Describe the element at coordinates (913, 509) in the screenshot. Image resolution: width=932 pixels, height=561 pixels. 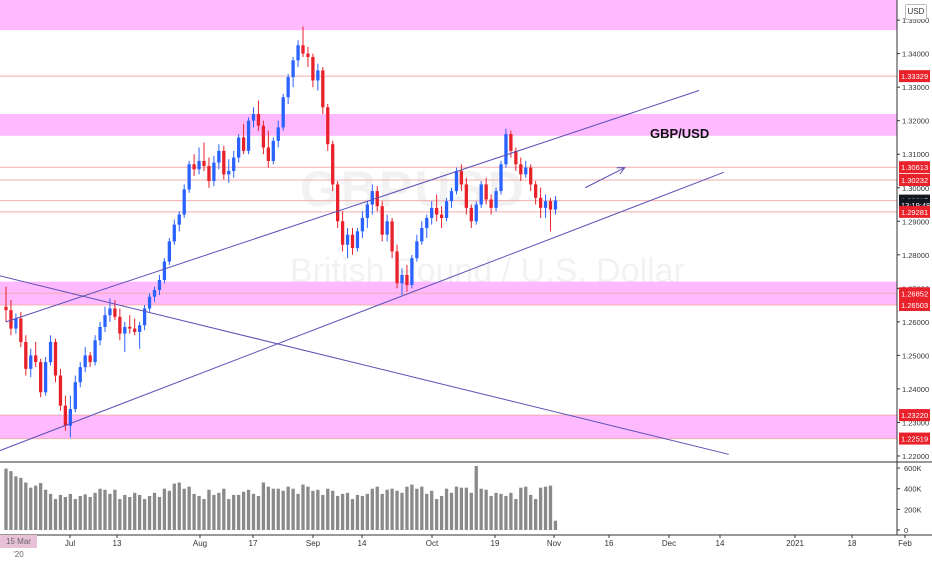
I see `volume-tick-label: 200K` at that location.